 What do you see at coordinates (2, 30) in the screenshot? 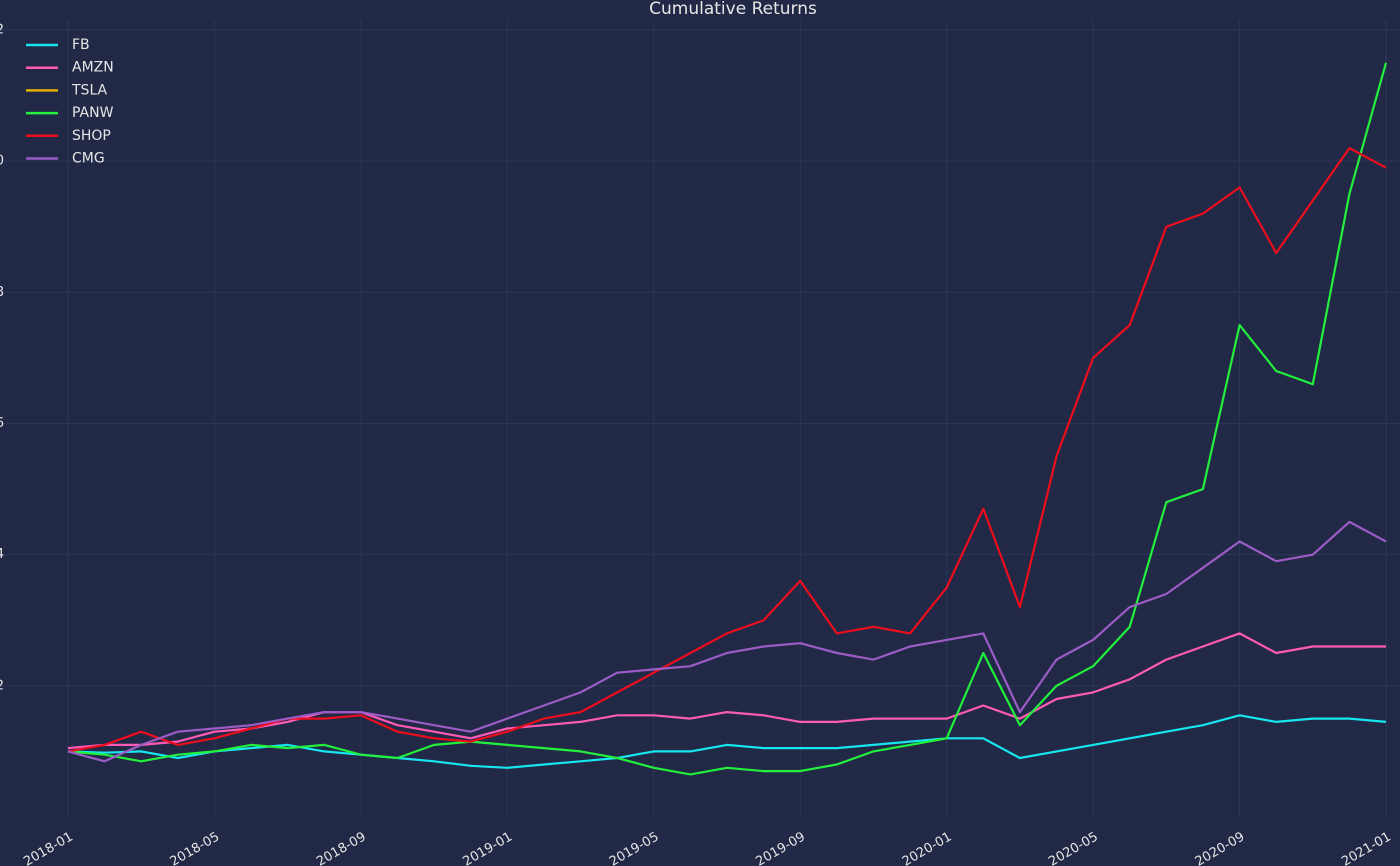
I see `y-tick-label: 12` at bounding box center [2, 30].